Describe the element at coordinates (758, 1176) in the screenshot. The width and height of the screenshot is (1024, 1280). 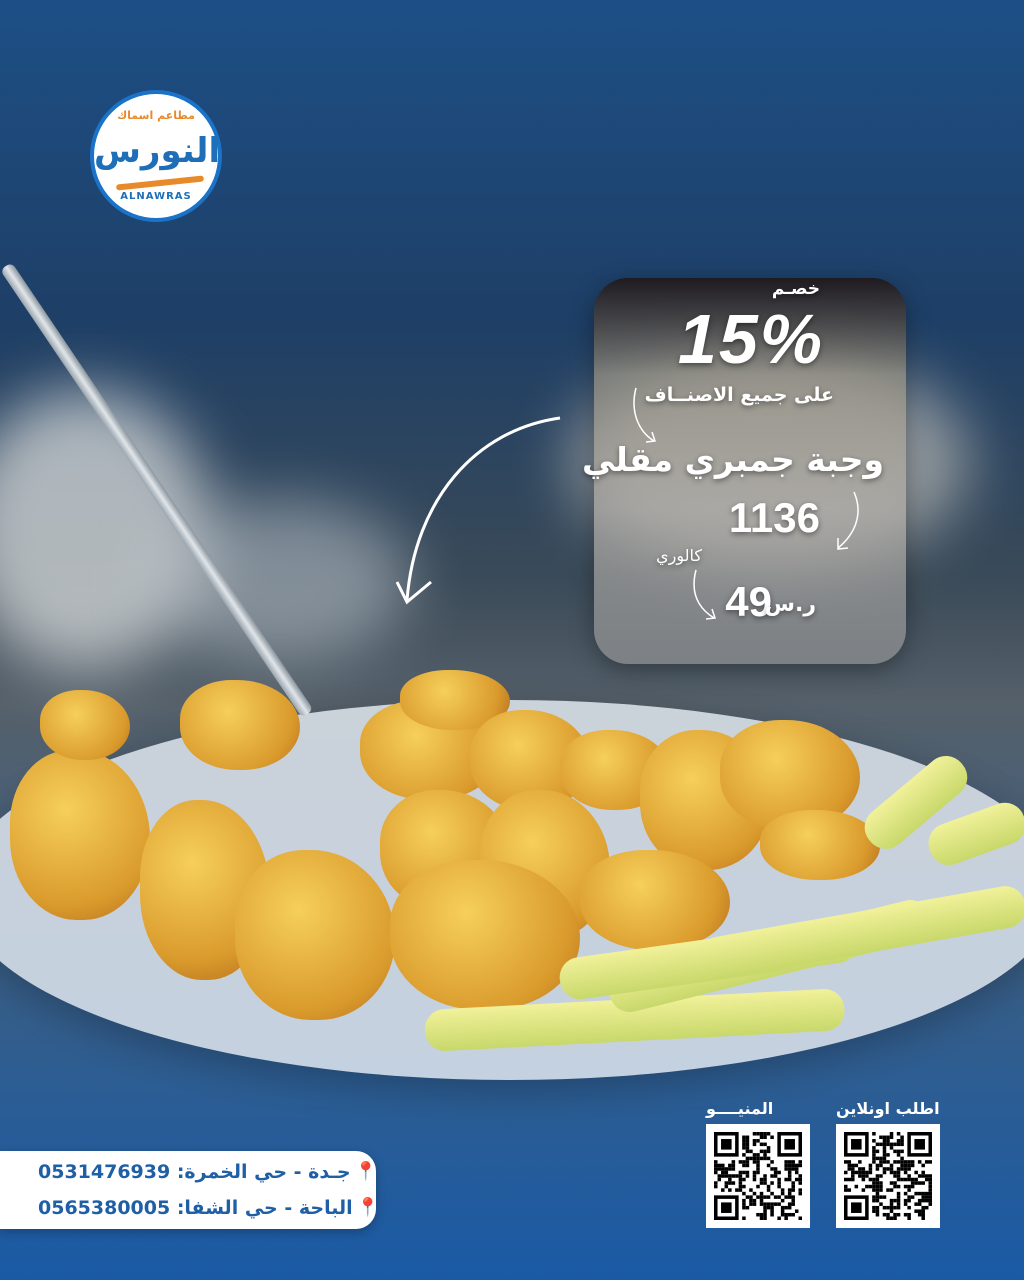
I see `menu-qr-code` at that location.